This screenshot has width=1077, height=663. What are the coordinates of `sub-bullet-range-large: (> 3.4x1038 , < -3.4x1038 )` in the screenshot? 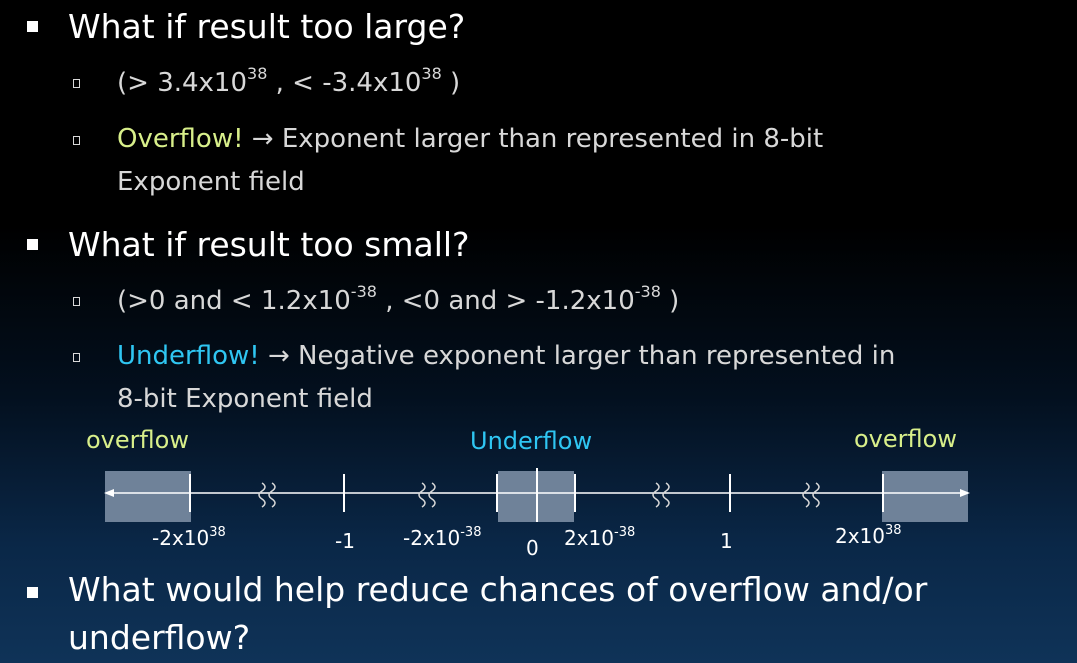 It's located at (289, 81).